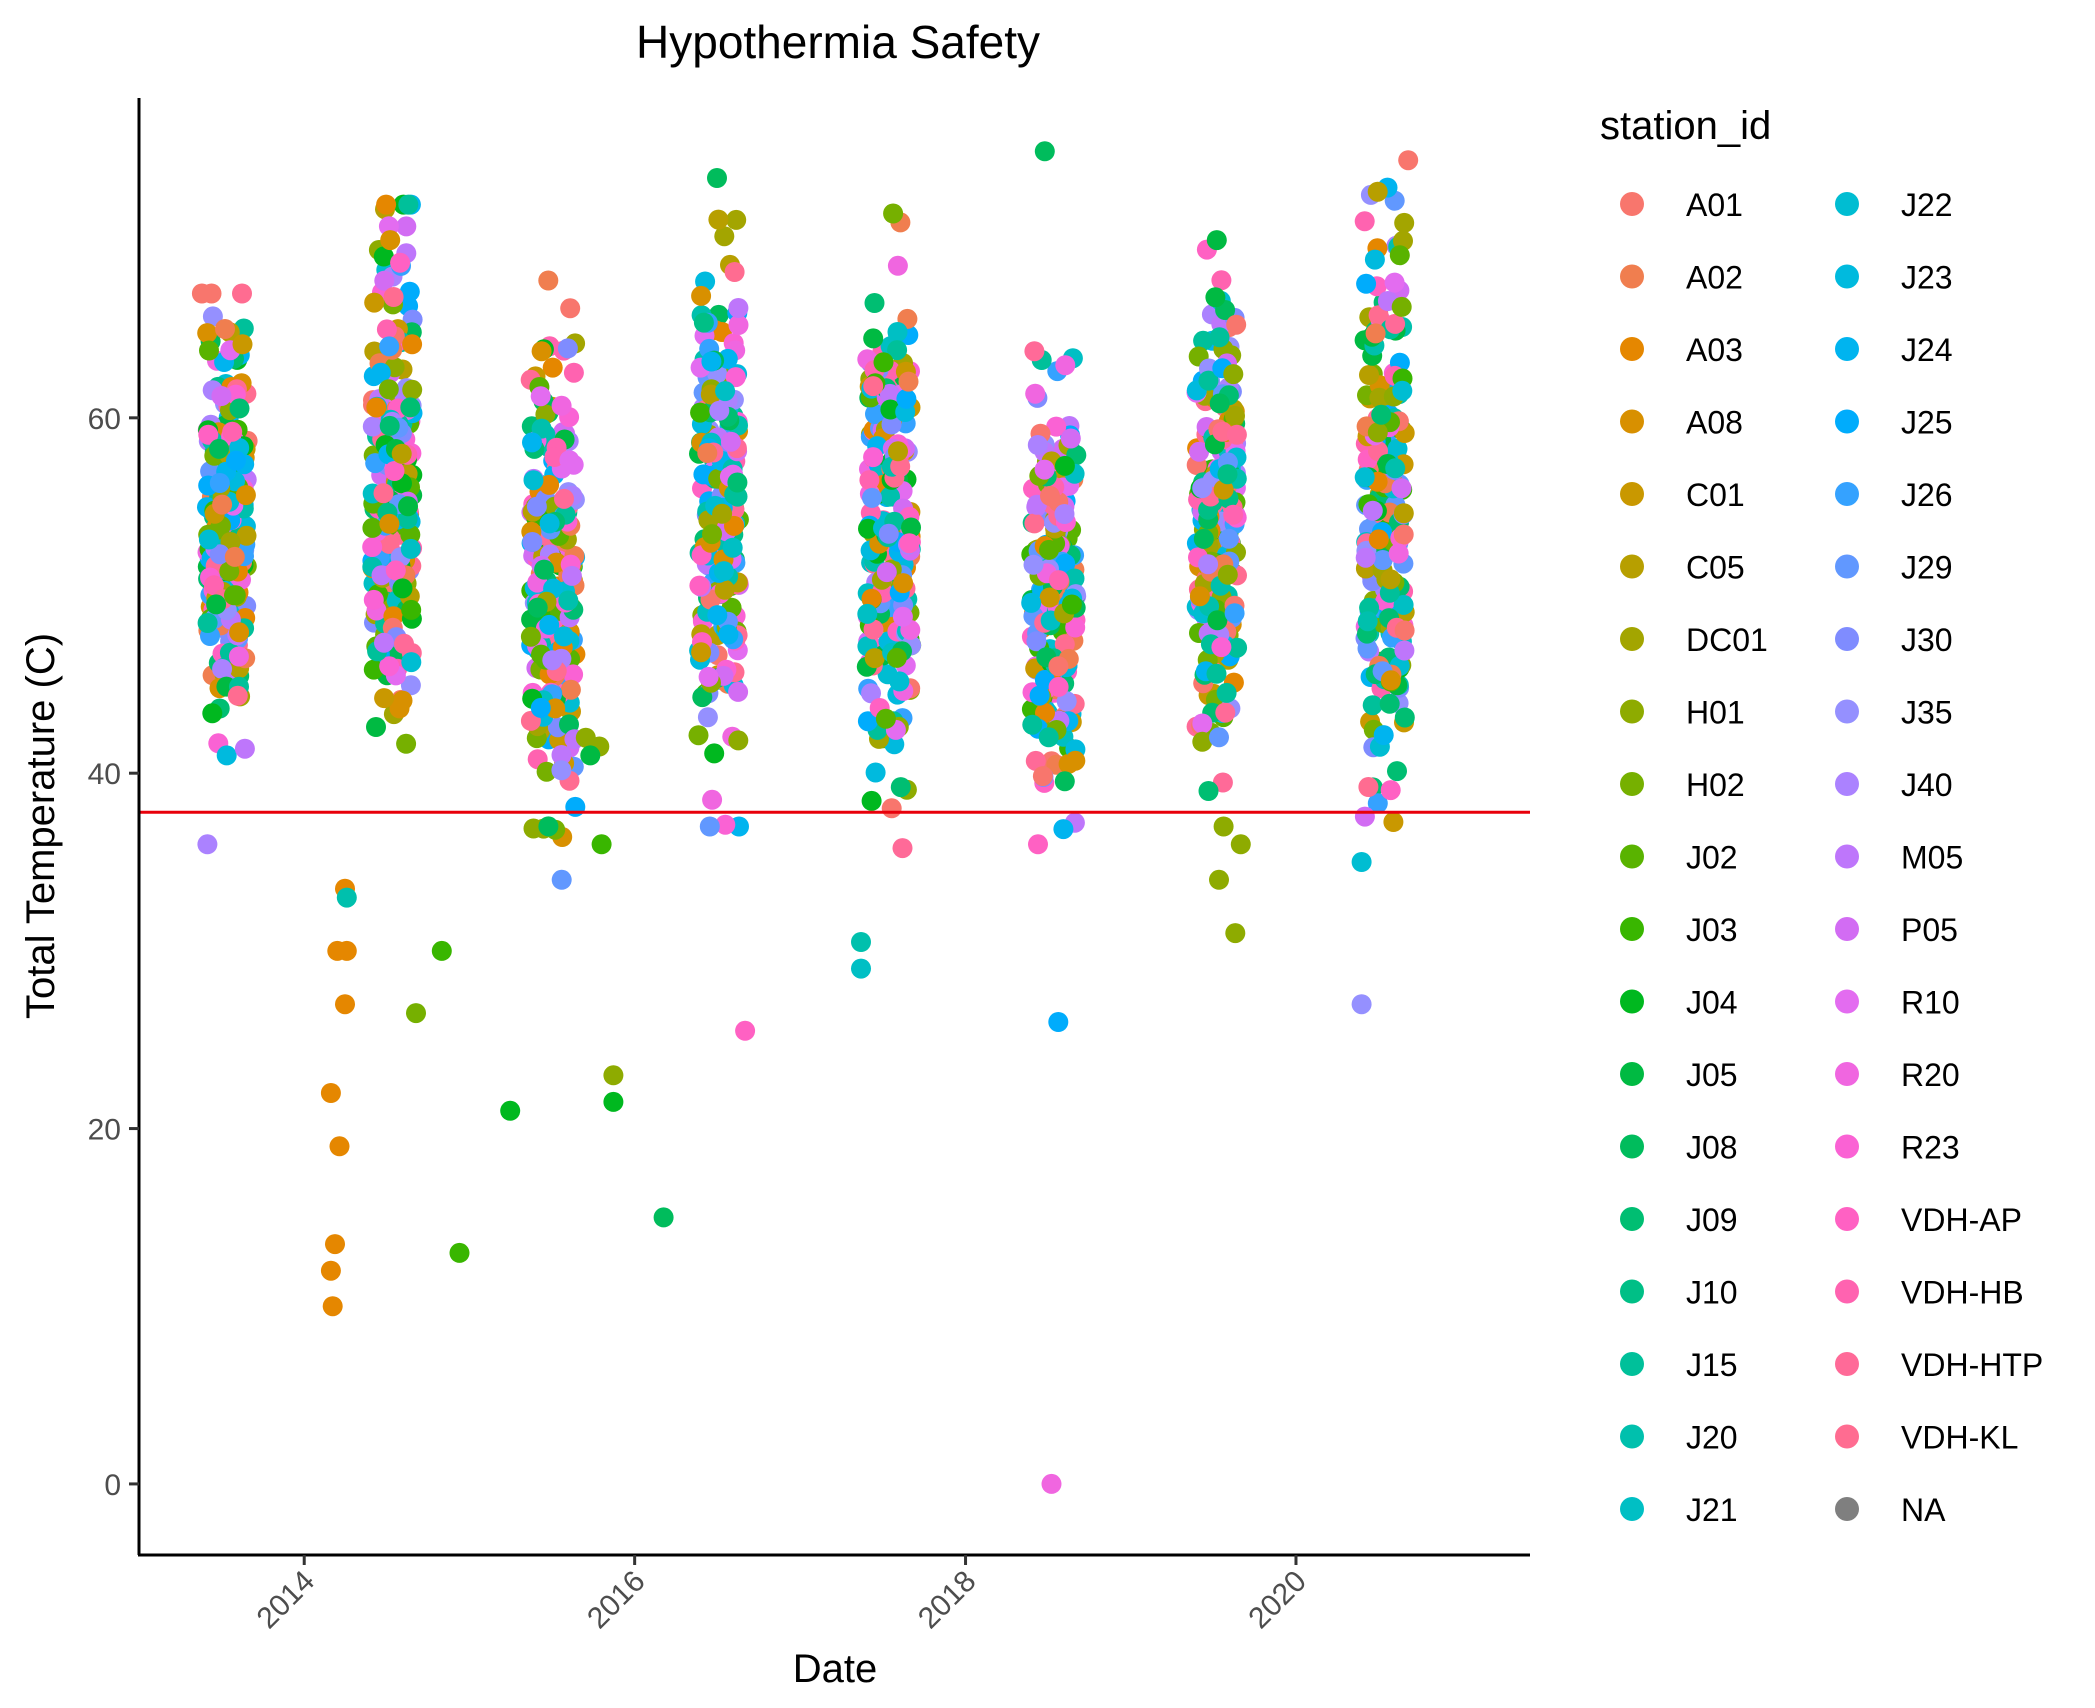 This screenshot has width=2095, height=1708. I want to click on legend-label: J40, so click(1927, 785).